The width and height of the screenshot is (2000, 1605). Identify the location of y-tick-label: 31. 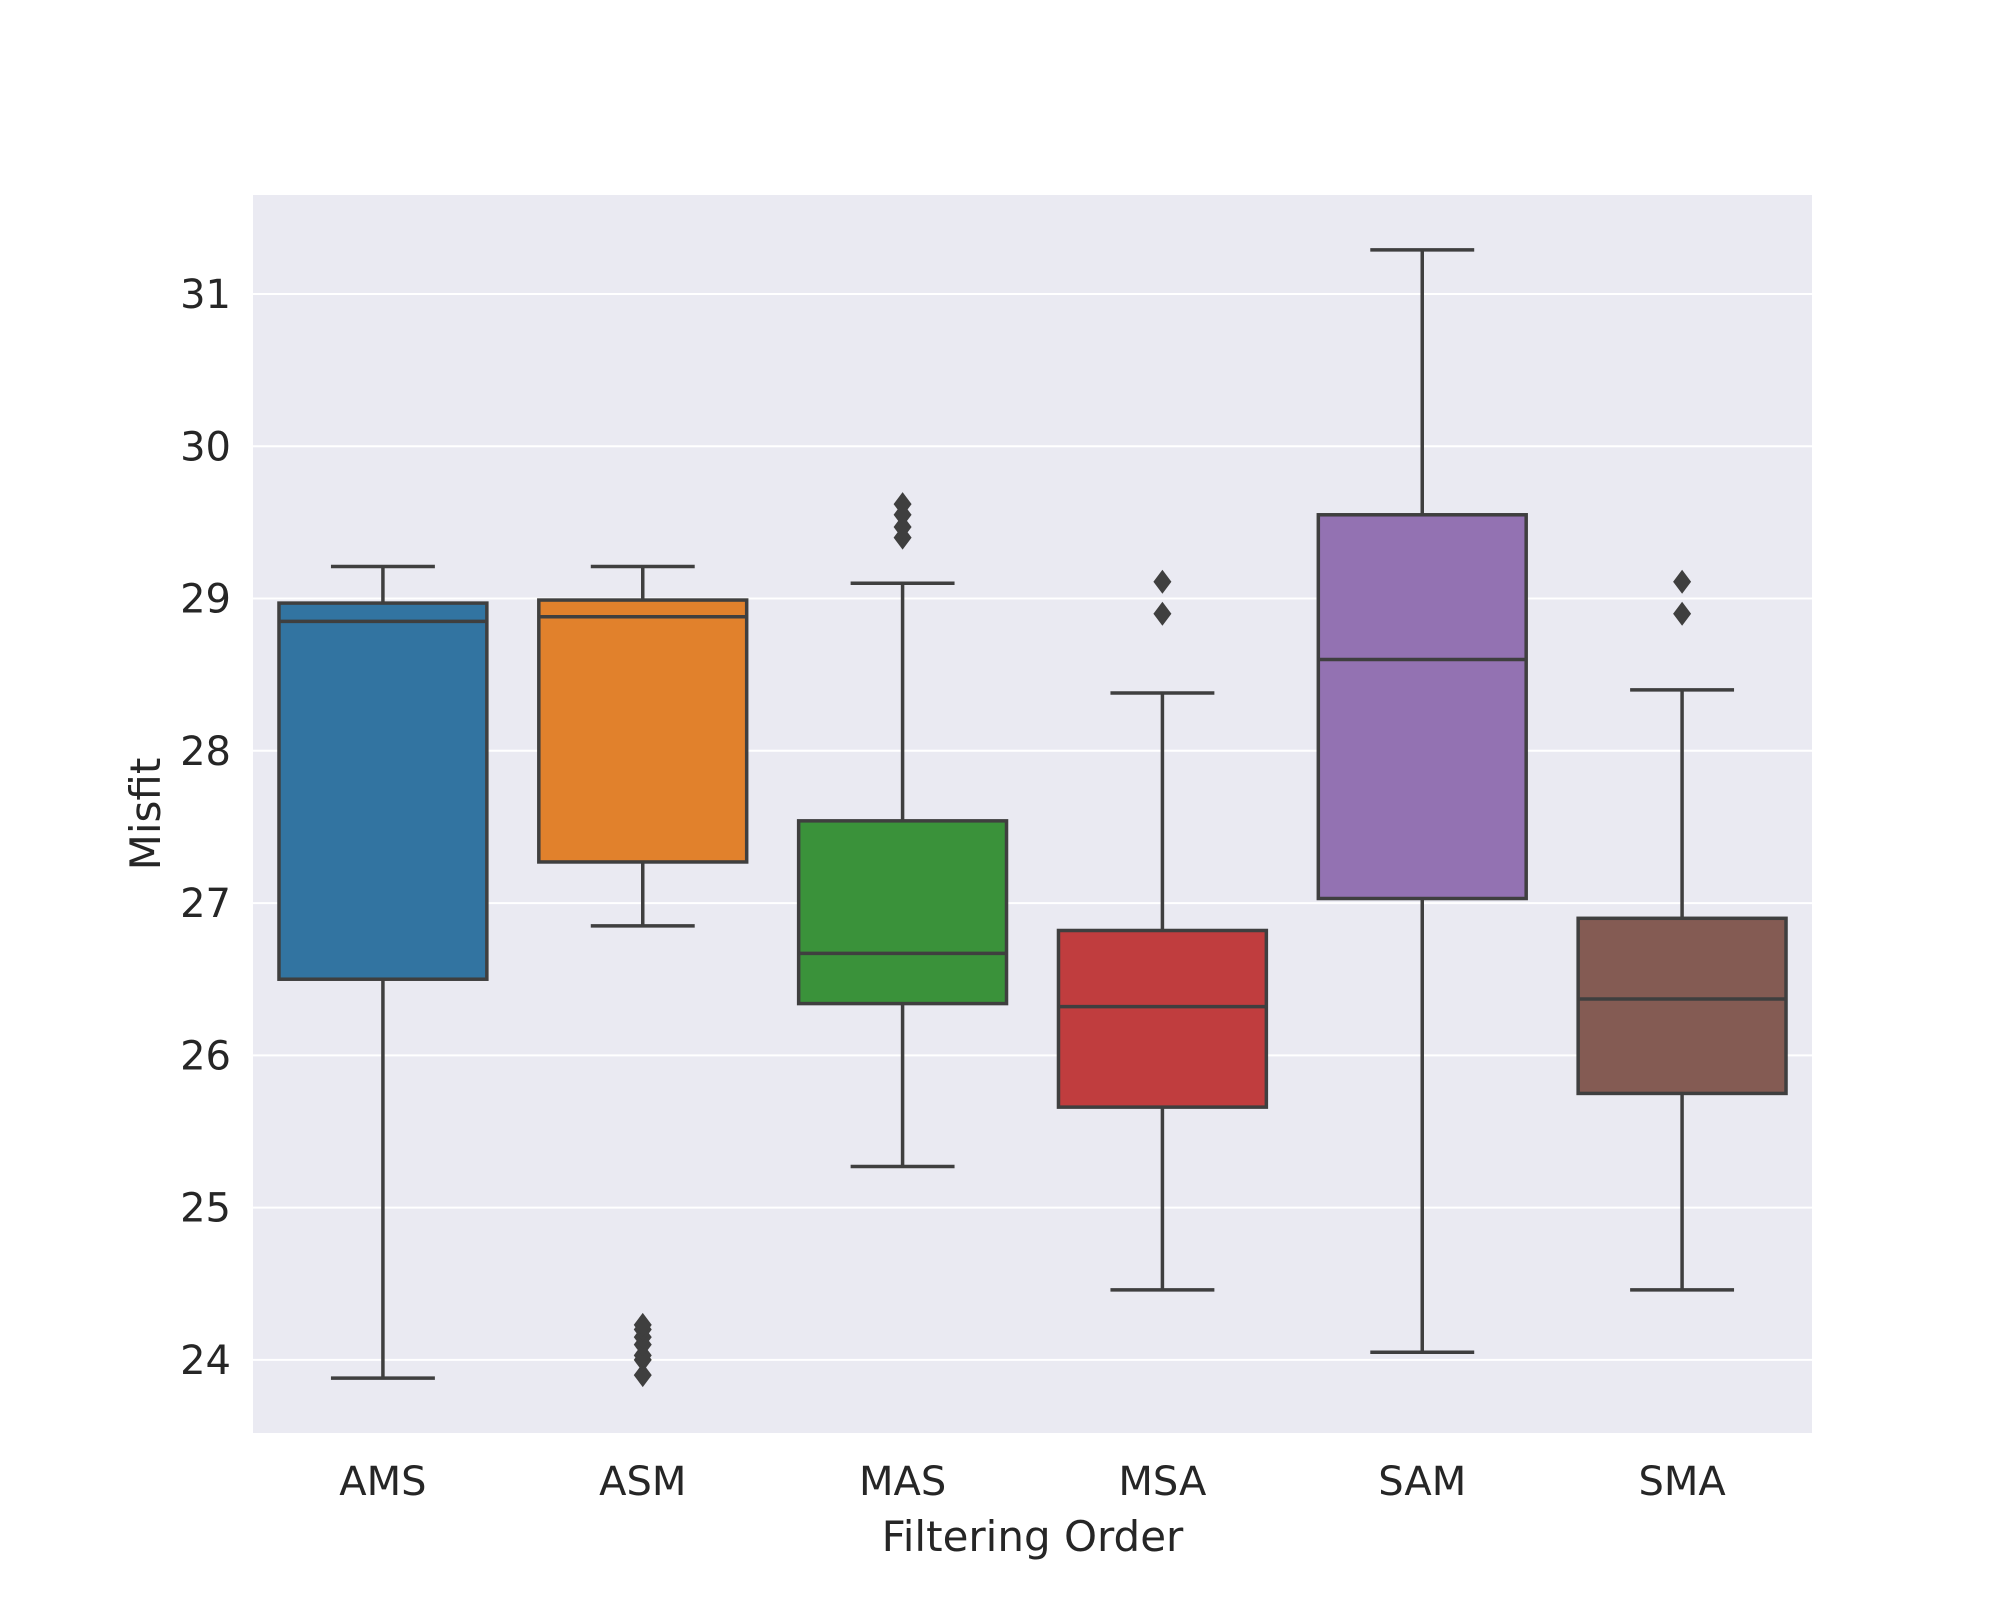
(205, 295).